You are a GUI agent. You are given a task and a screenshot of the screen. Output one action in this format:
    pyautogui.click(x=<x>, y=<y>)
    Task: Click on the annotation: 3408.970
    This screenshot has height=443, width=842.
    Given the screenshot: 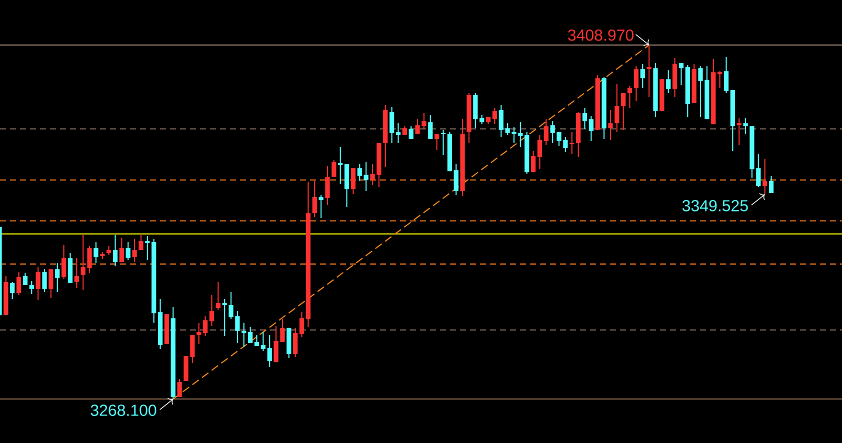 What is the action you would take?
    pyautogui.click(x=601, y=35)
    